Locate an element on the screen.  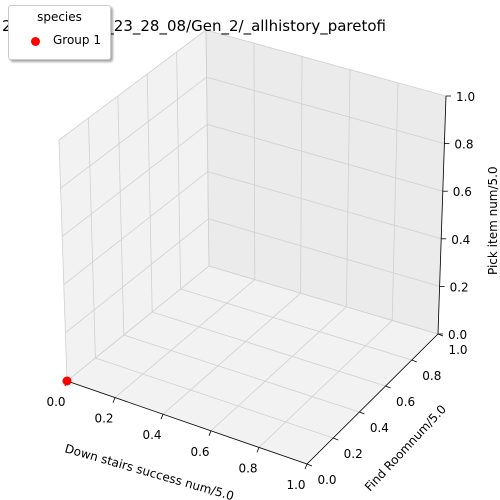
z-tick-label: 0.2 is located at coordinates (459, 287).